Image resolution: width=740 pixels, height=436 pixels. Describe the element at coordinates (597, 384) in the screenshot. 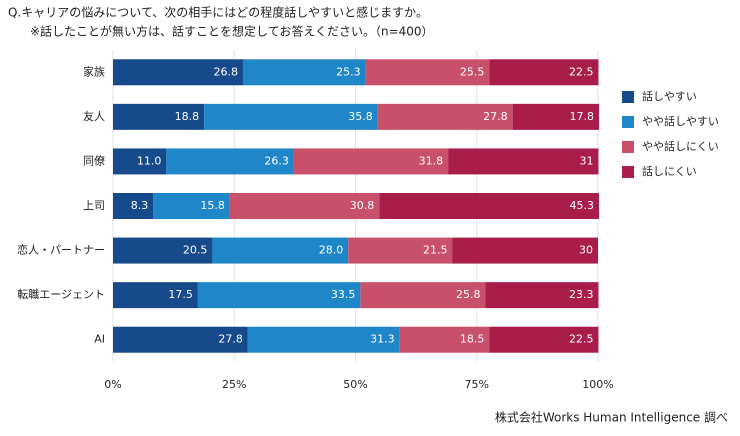

I see `x-tick-label: 100%` at that location.